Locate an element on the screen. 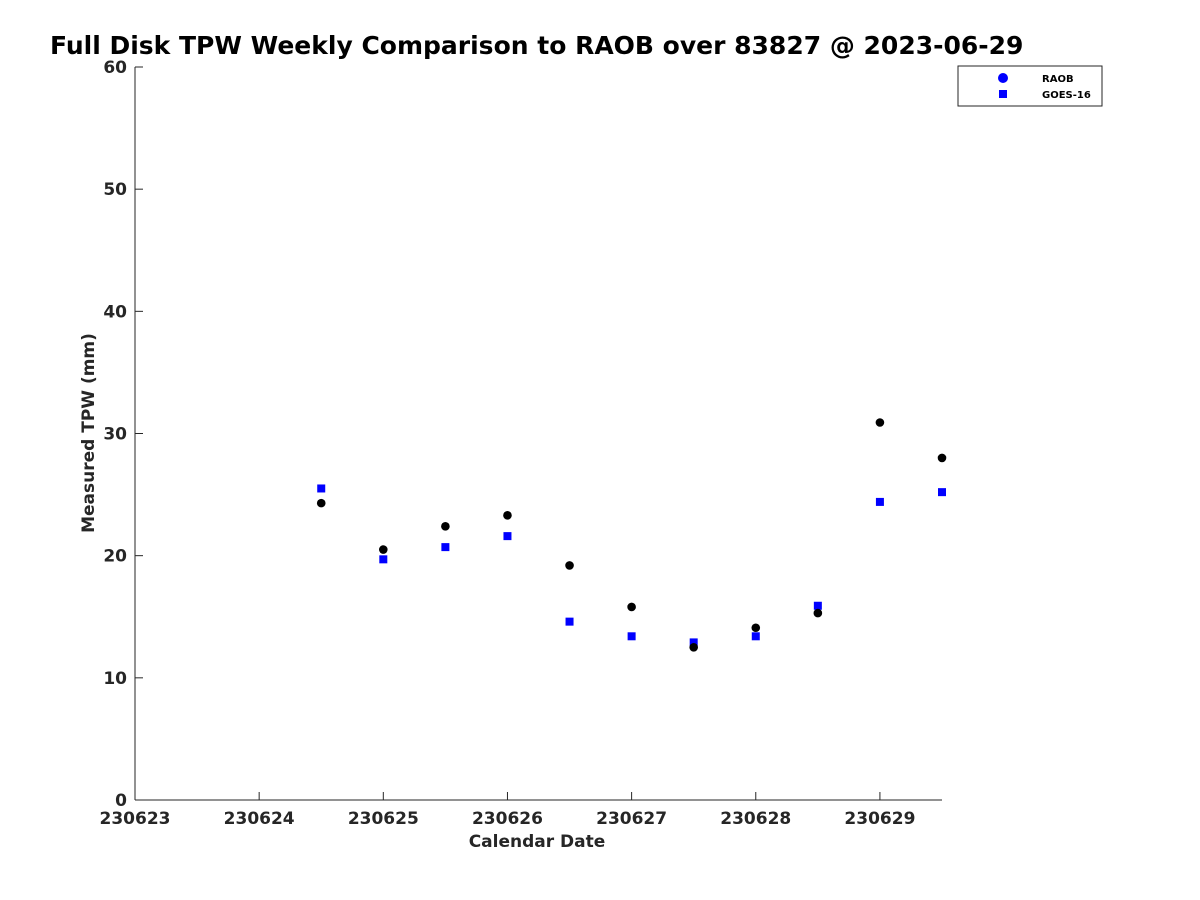  y-tick-label: 0 is located at coordinates (121, 801).